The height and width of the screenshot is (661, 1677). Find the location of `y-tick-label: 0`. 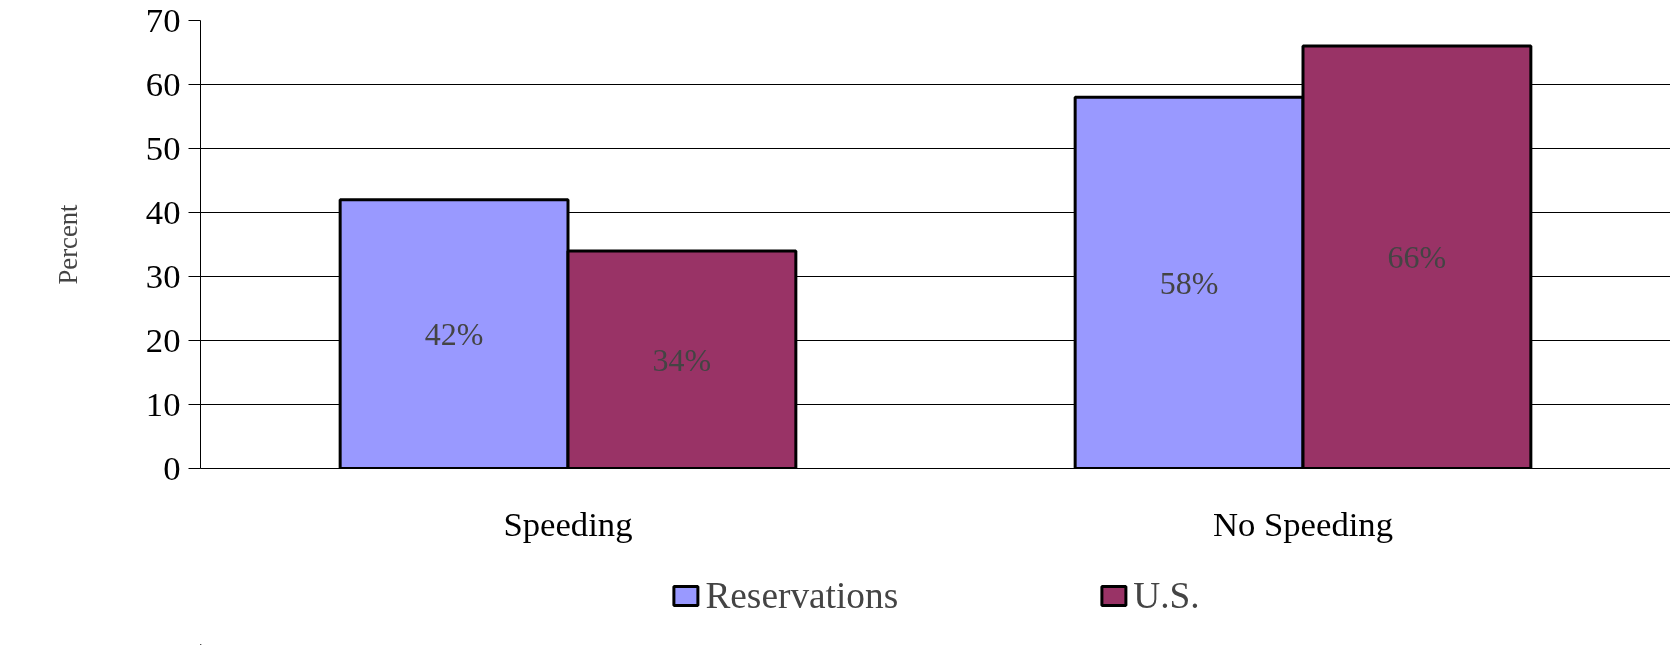

y-tick-label: 0 is located at coordinates (172, 467).